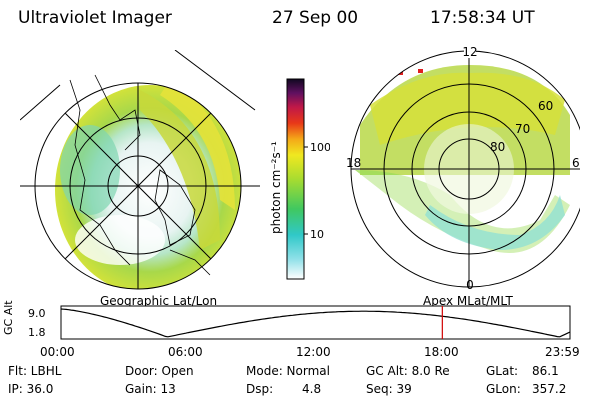 This screenshot has width=600, height=400. Describe the element at coordinates (320, 147) in the screenshot. I see `colorbar-tick-100: 100` at that location.